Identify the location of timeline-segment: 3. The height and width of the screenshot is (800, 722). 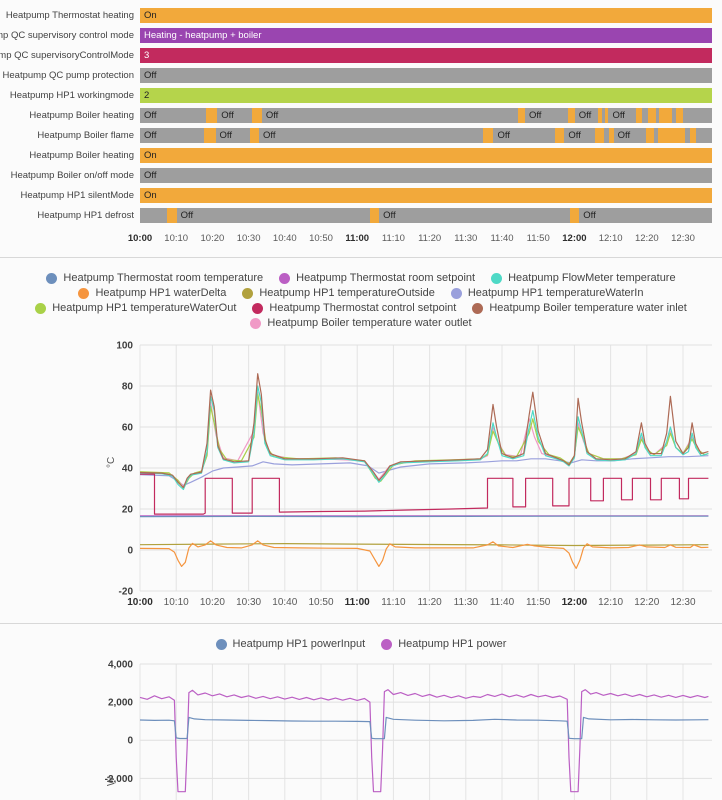
(426, 55).